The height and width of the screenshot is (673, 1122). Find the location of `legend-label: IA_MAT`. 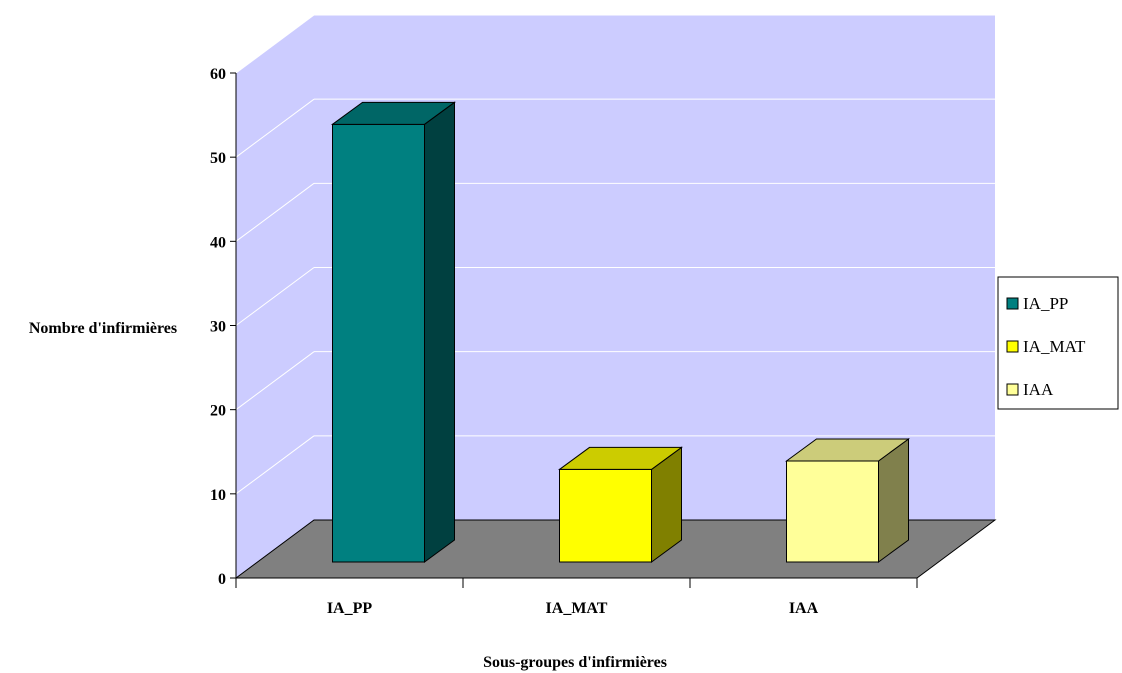

legend-label: IA_MAT is located at coordinates (1054, 346).